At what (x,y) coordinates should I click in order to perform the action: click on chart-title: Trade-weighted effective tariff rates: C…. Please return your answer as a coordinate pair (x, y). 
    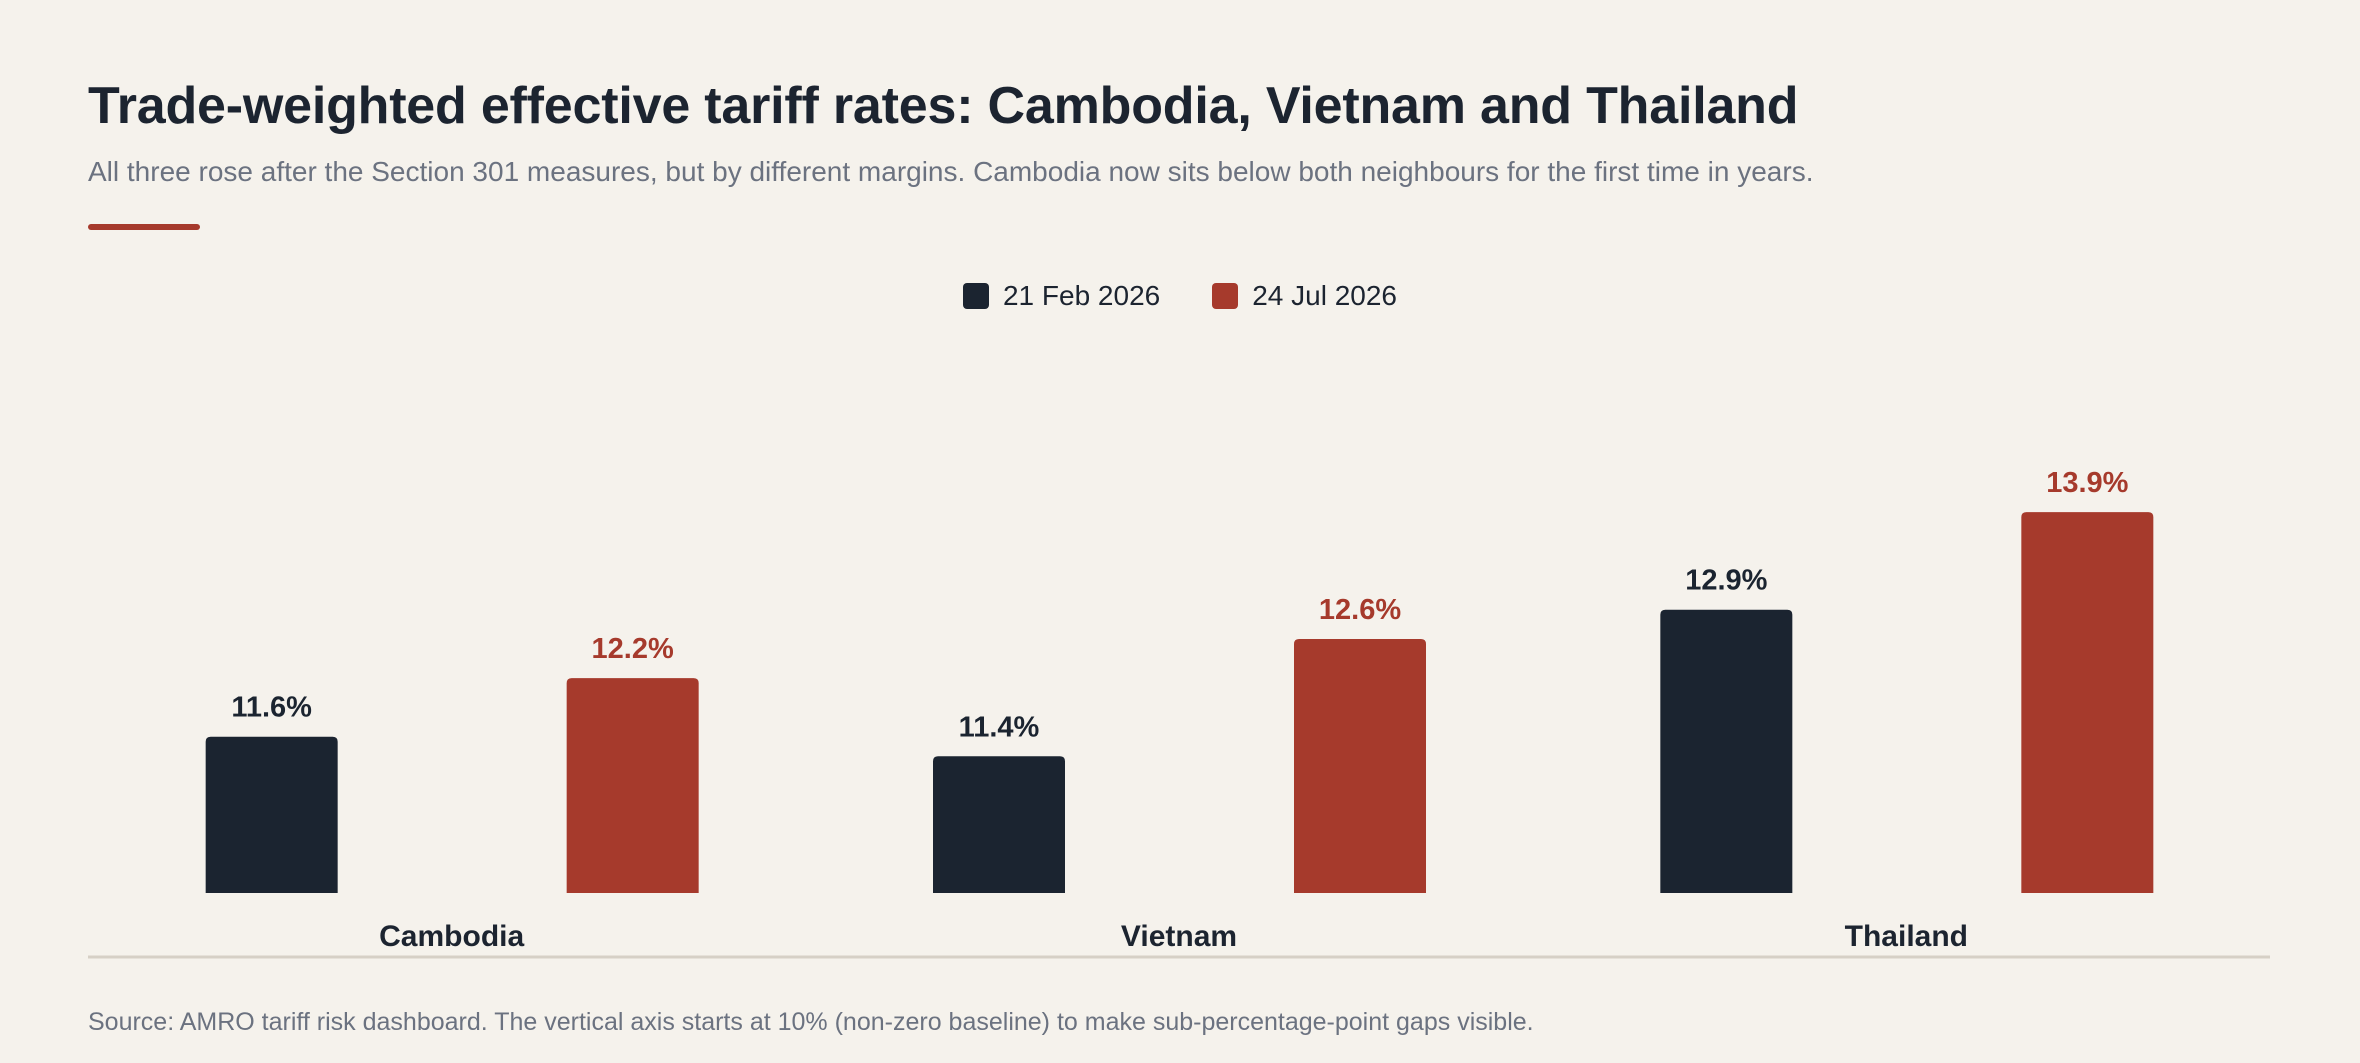
    Looking at the image, I should click on (943, 106).